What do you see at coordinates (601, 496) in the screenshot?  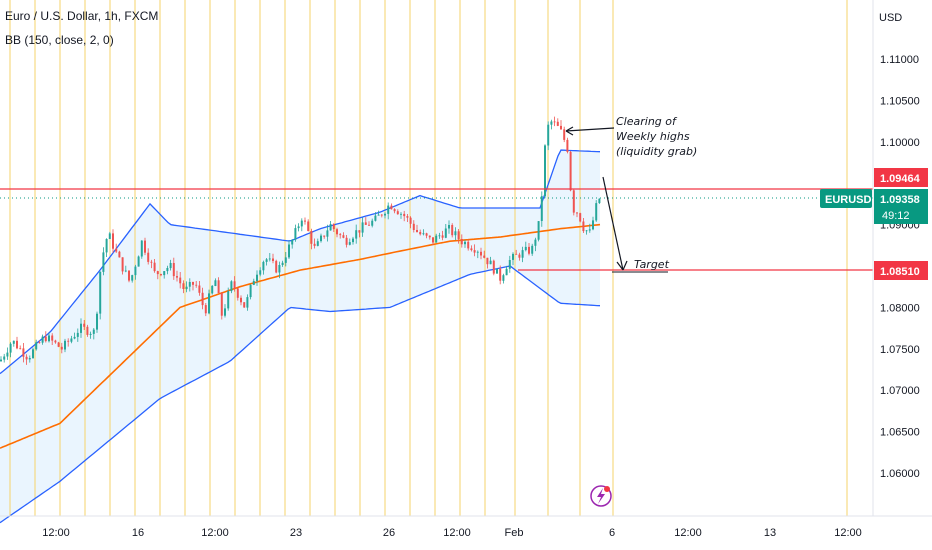 I see `lightning-icon` at bounding box center [601, 496].